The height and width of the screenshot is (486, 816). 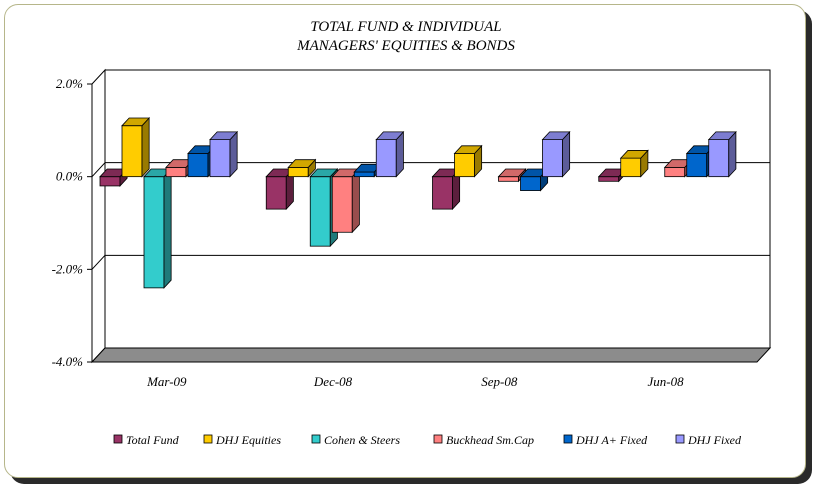 What do you see at coordinates (490, 440) in the screenshot?
I see `legend-label: Buckhead Sm.Cap` at bounding box center [490, 440].